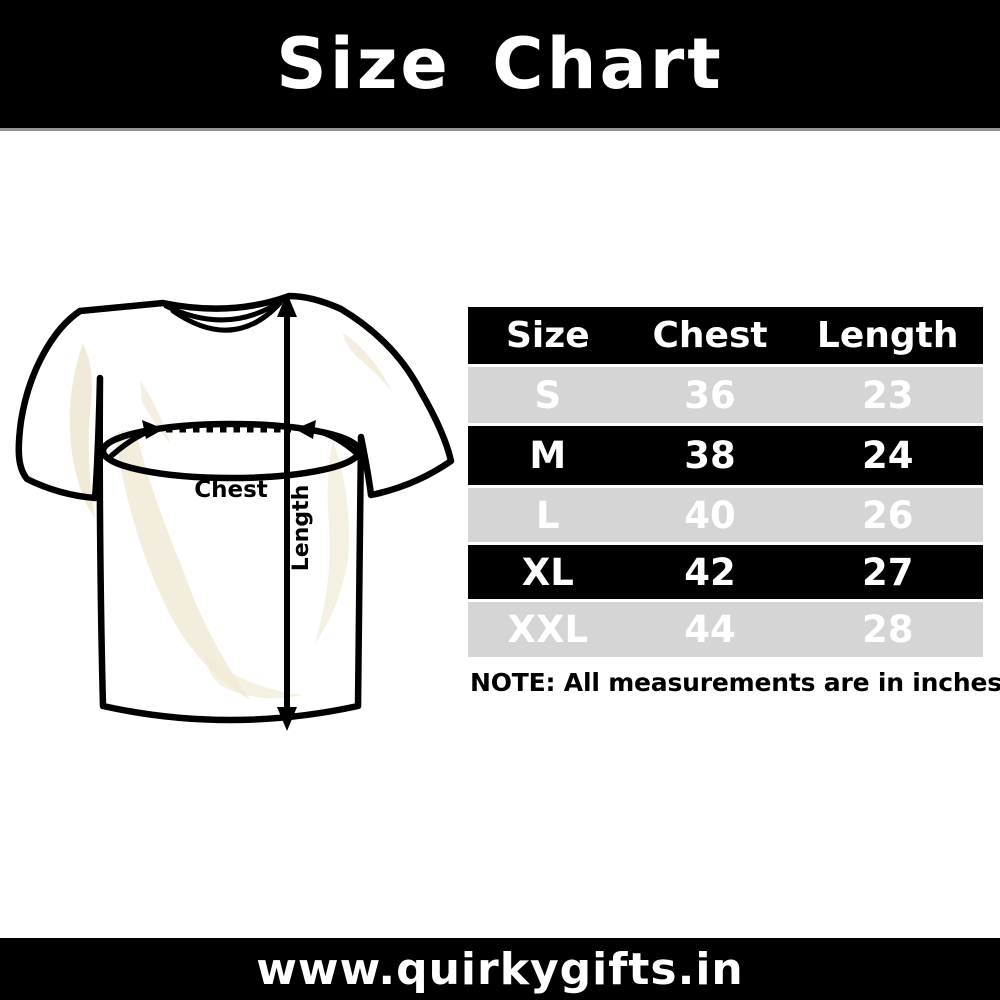 The width and height of the screenshot is (1000, 1000). Describe the element at coordinates (548, 455) in the screenshot. I see `cell-size: M` at that location.